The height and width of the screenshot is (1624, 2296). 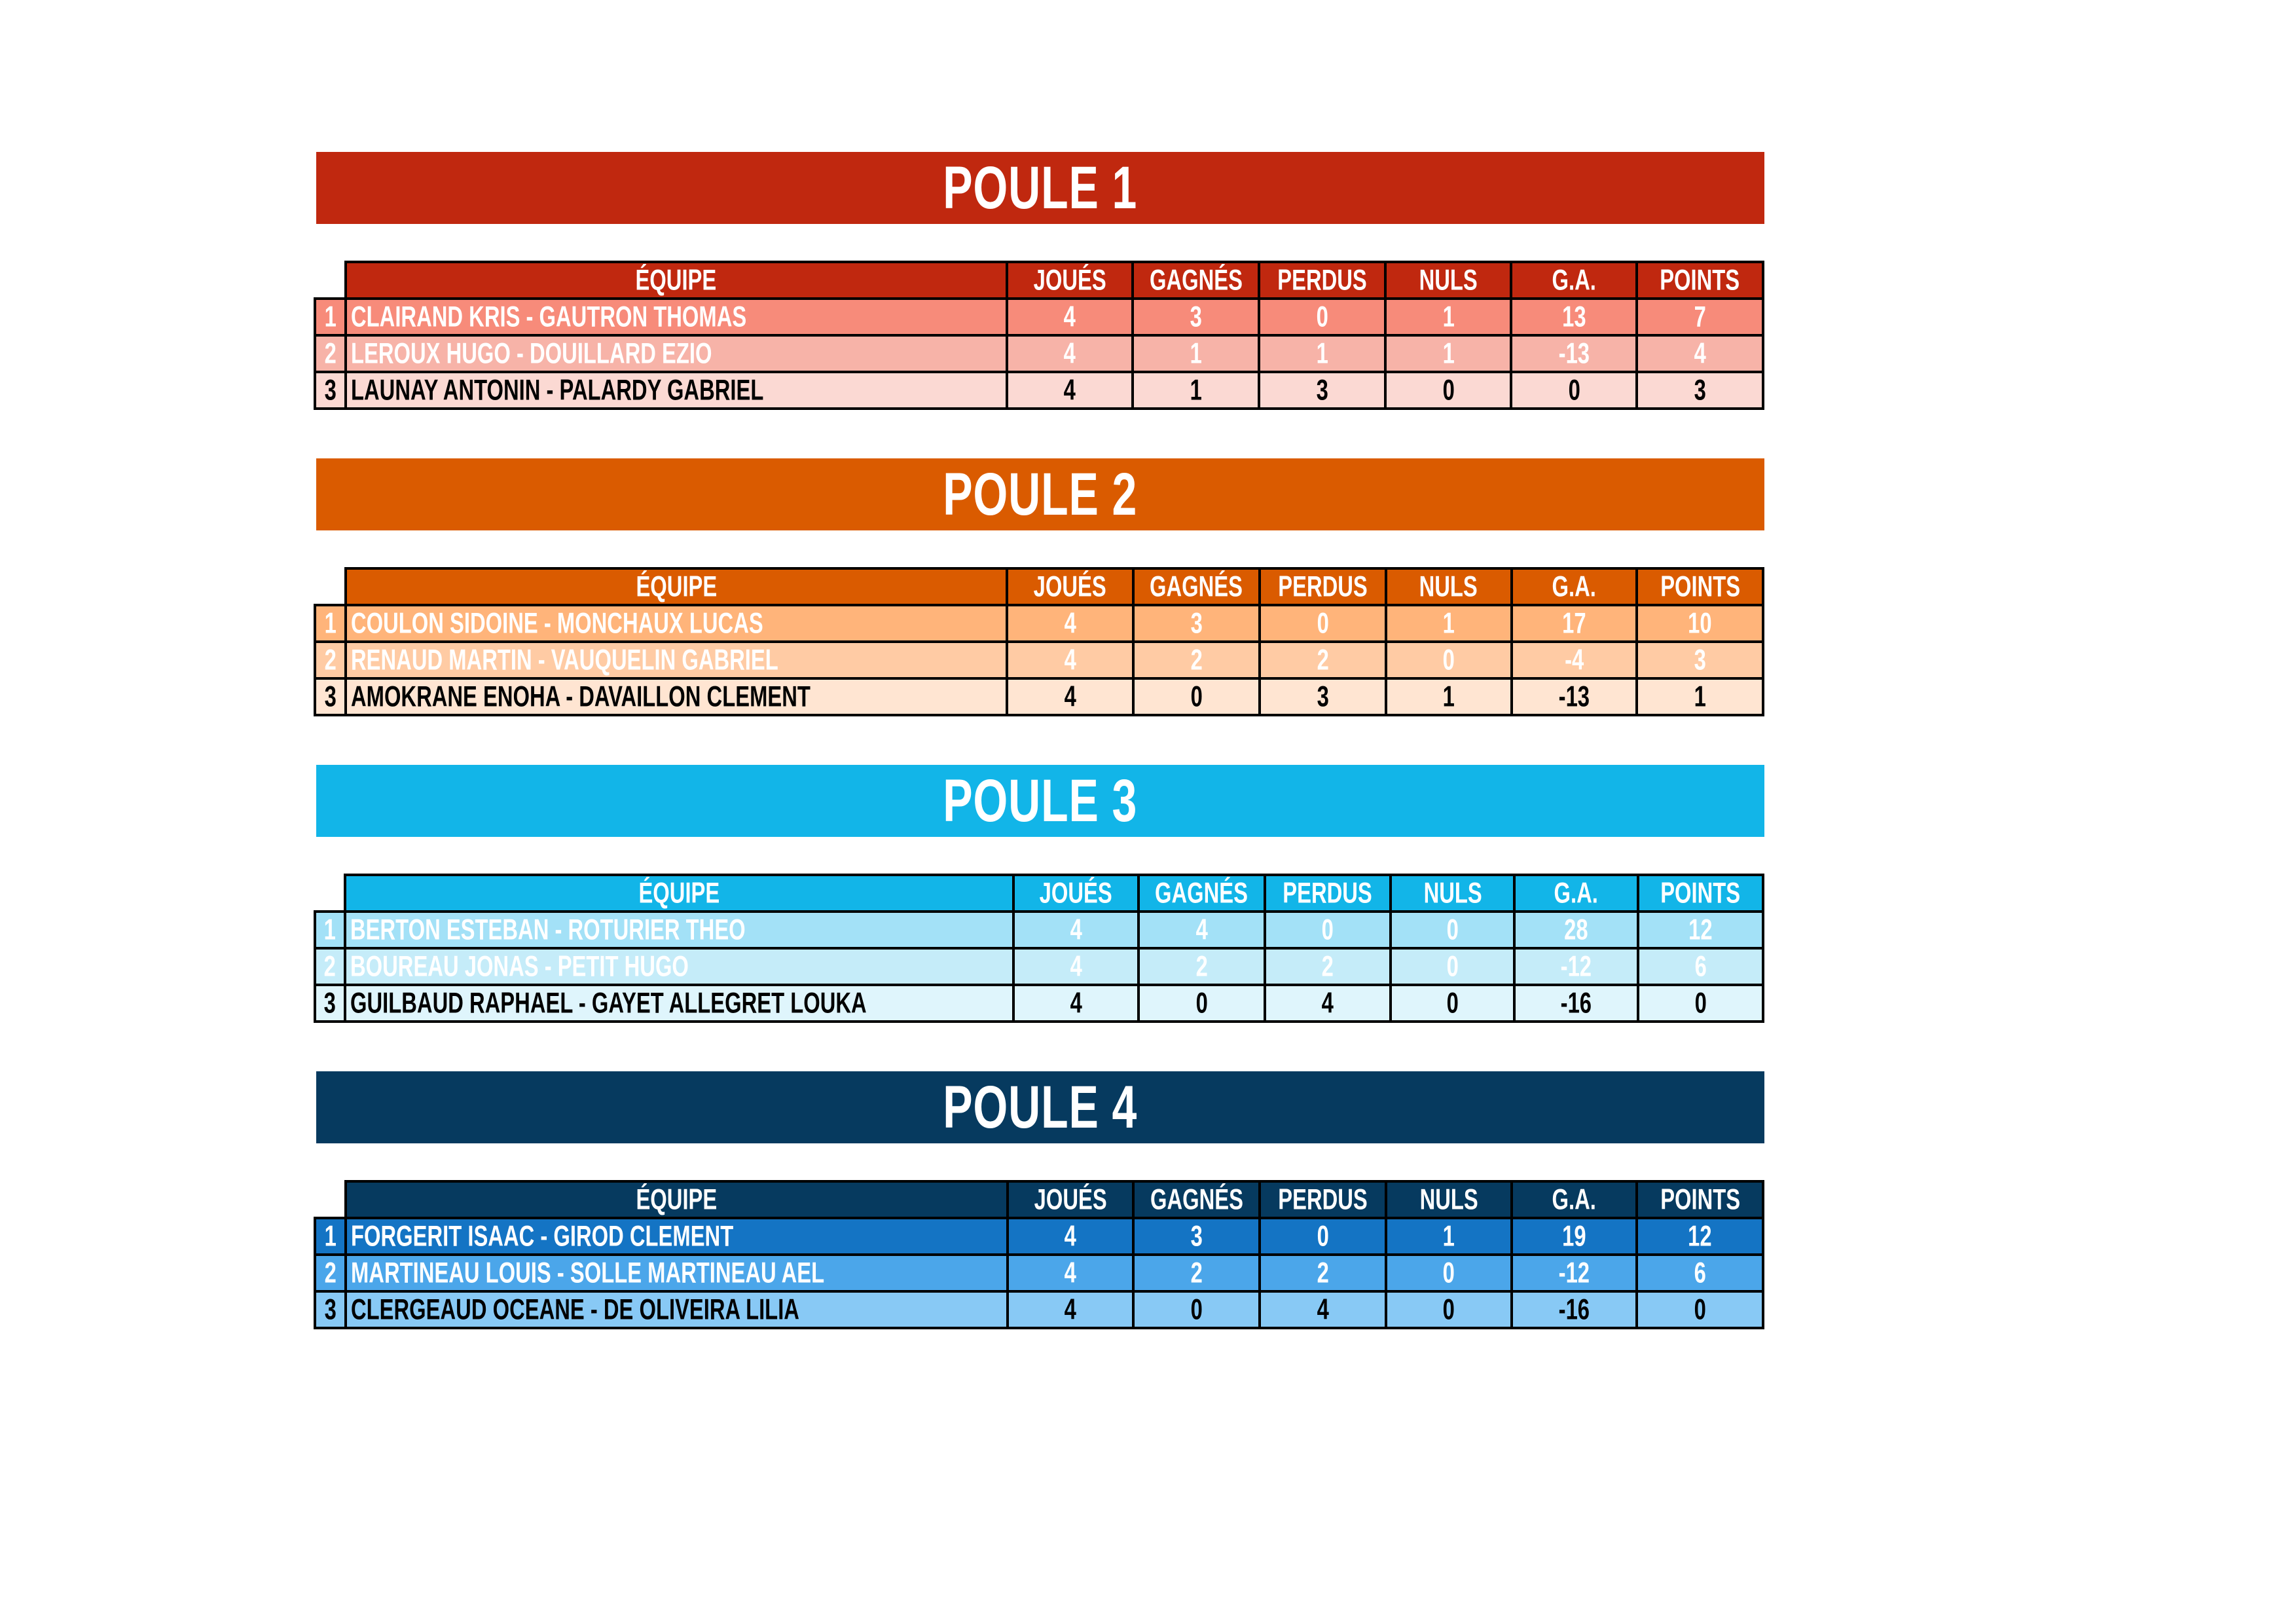 I want to click on table-row: 1 COULON SIDOINE - MONCHAUX LUCAS 4 3 0 1 17 10, so click(x=1039, y=623).